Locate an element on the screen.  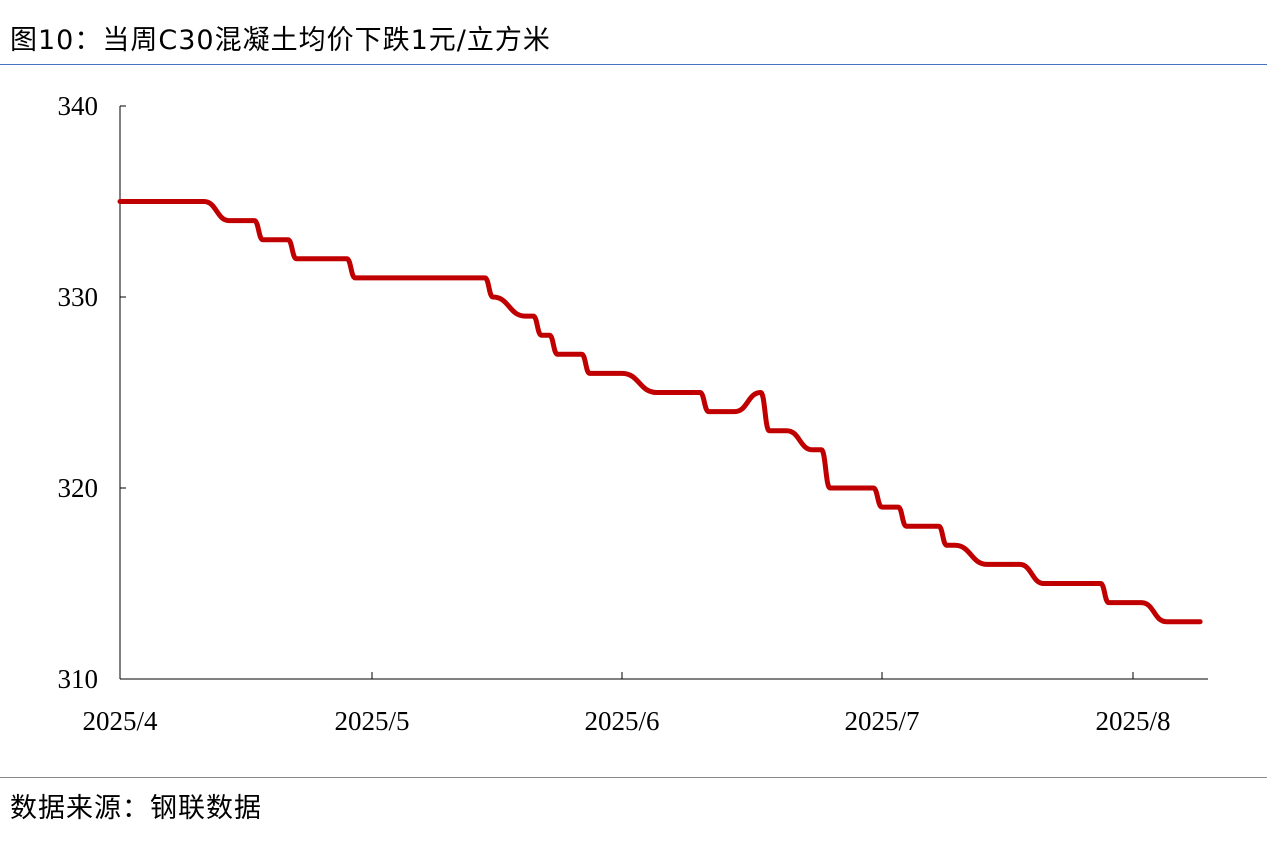
x-tick-label: 2025/6 is located at coordinates (621, 721).